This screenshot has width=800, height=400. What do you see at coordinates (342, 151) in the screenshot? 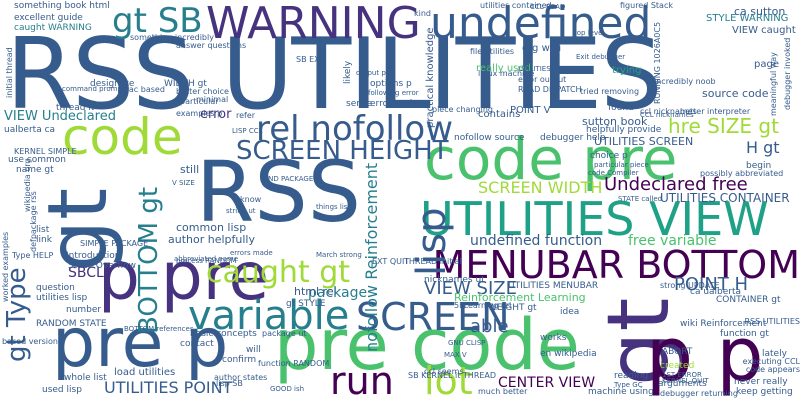
I see `word-screen-height: SCREEN HEIGHT` at bounding box center [342, 151].